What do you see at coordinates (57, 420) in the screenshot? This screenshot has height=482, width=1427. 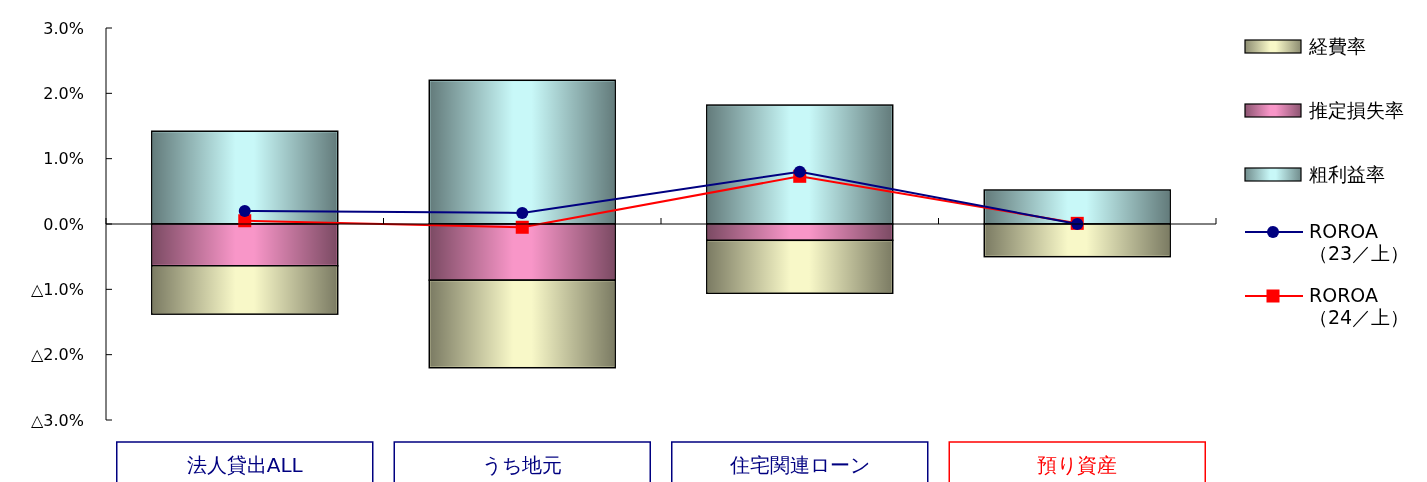 I see `y-tick-label: △3.0%` at bounding box center [57, 420].